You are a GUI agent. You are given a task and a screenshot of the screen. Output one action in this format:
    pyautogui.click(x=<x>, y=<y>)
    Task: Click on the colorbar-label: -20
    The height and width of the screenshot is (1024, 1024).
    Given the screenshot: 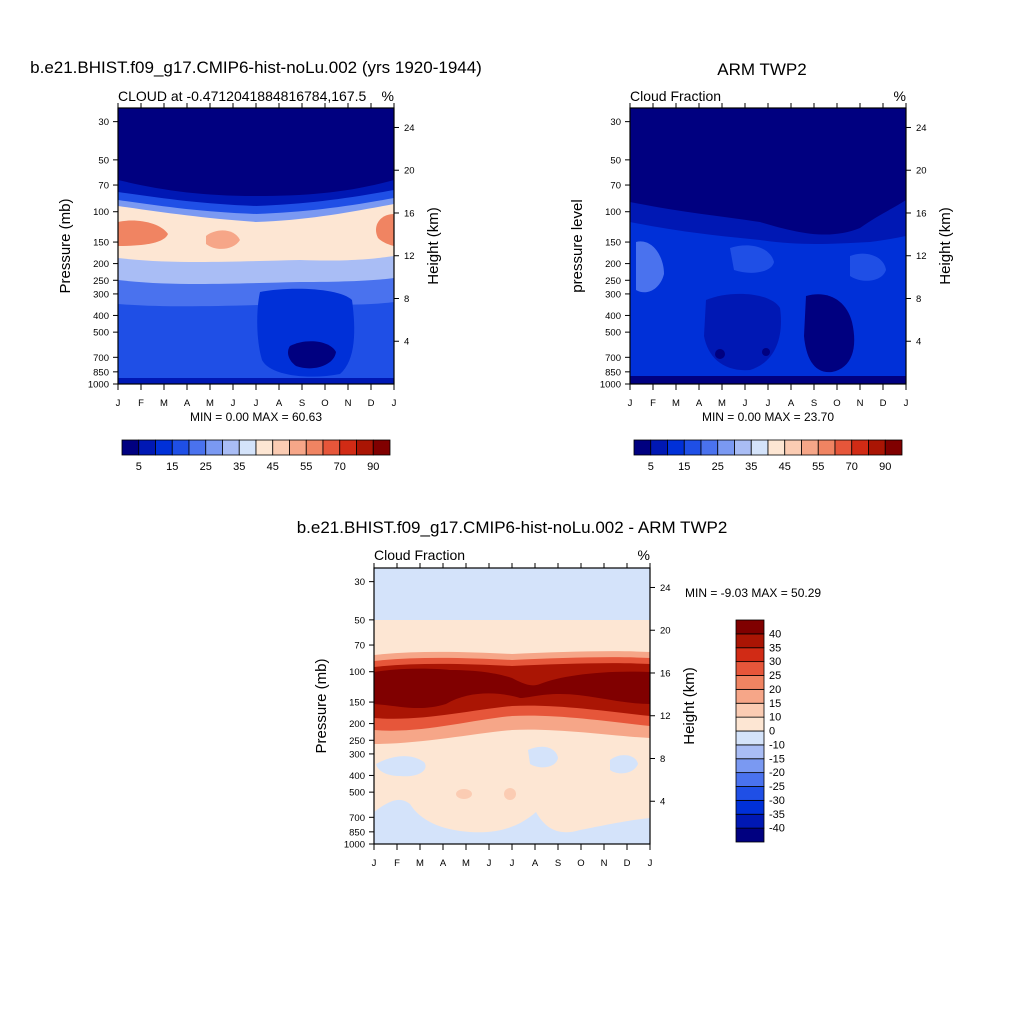 What is the action you would take?
    pyautogui.click(x=777, y=773)
    